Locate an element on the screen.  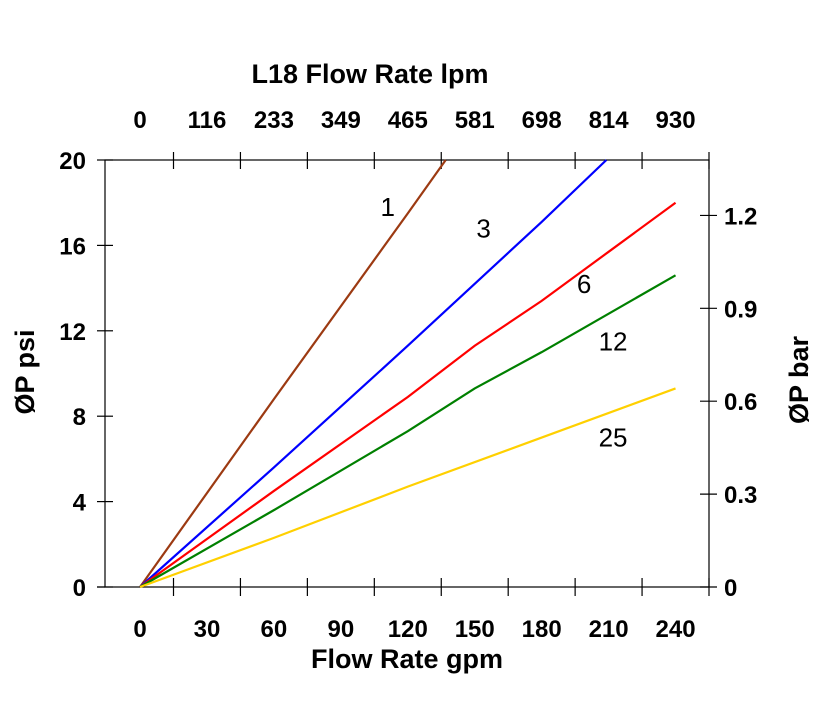
y2-tick-label: 0.3 is located at coordinates (740, 495).